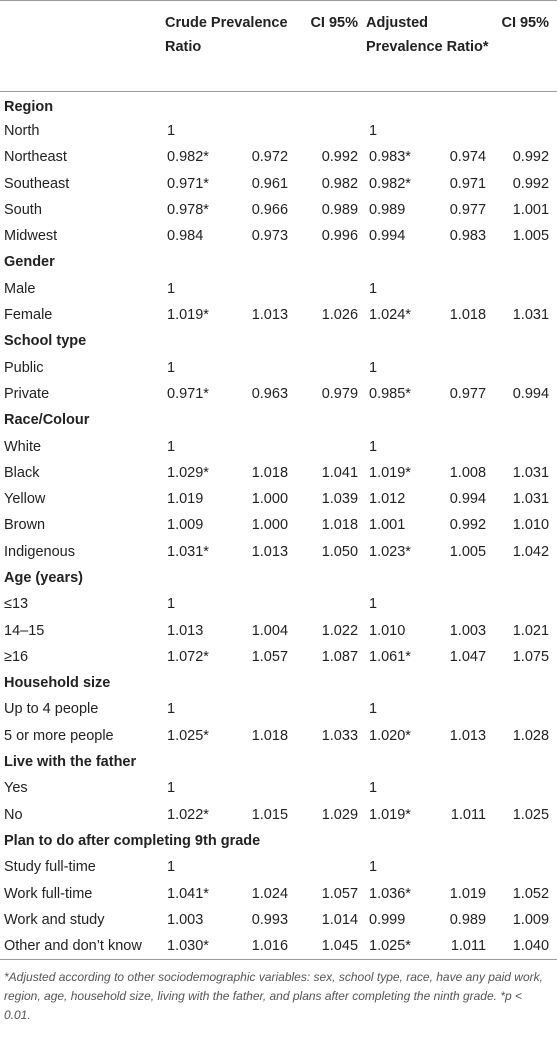  What do you see at coordinates (531, 735) in the screenshot?
I see `adjusted-ci-upper-cell: 1.028` at bounding box center [531, 735].